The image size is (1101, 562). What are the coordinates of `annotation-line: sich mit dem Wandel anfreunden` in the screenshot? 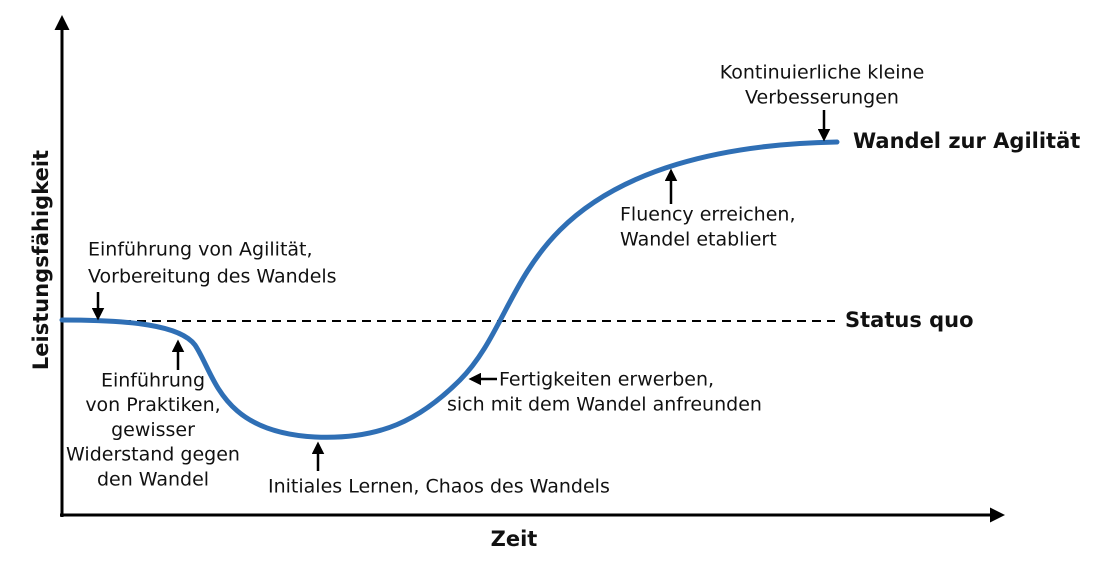 It's located at (604, 405).